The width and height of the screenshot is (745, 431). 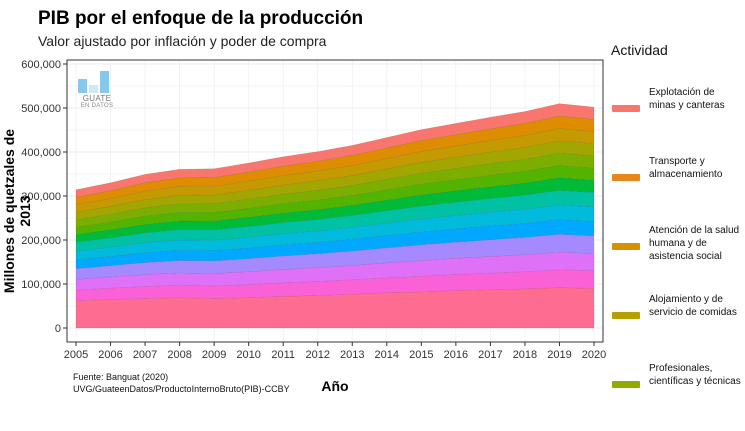 I want to click on y-tick-label: 500,000, so click(x=41, y=109).